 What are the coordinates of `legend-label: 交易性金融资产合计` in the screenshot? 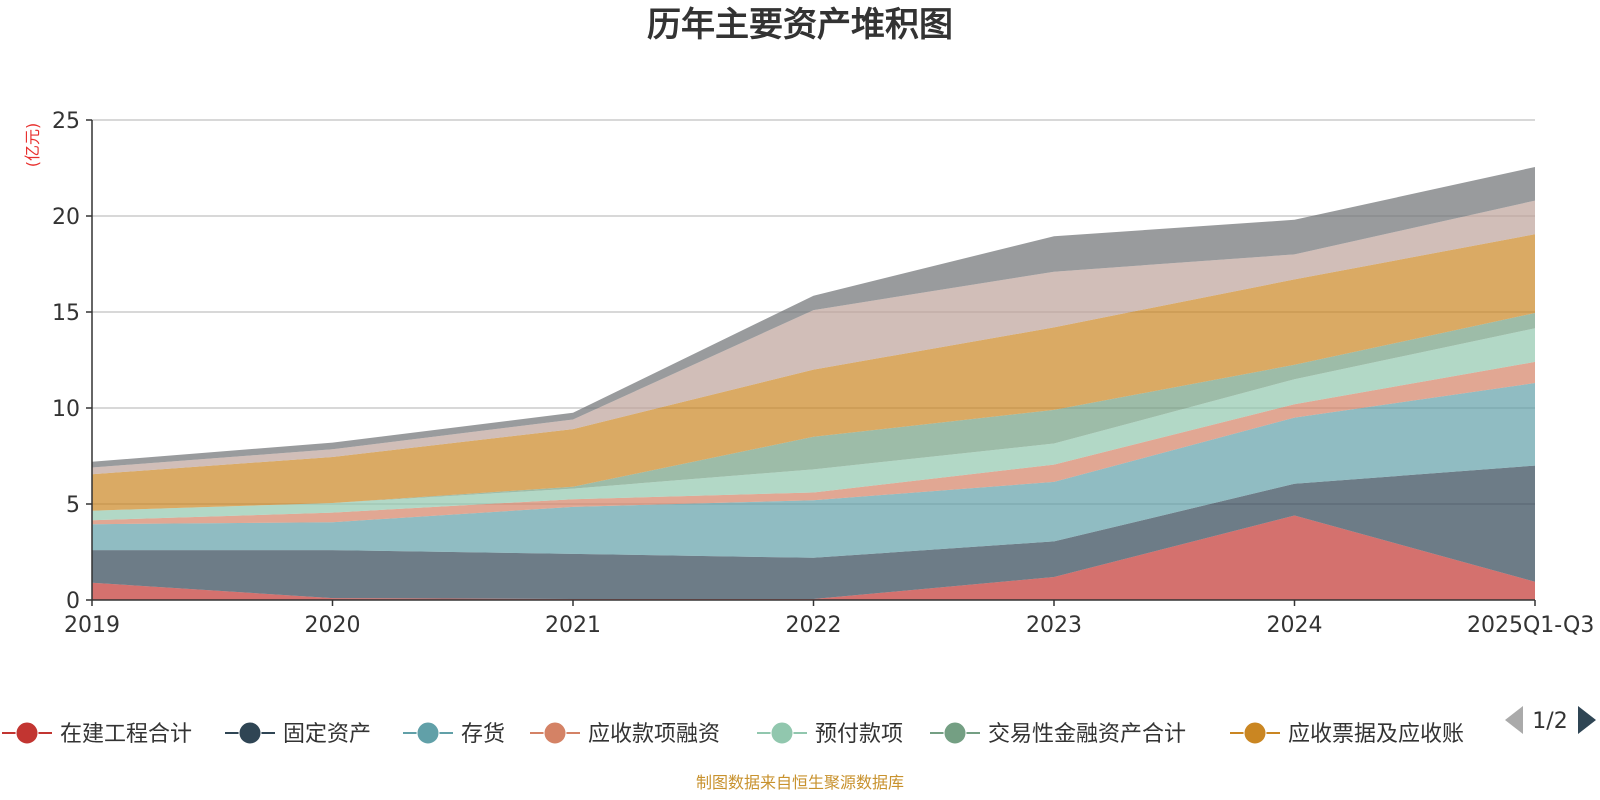 It's located at (1087, 734).